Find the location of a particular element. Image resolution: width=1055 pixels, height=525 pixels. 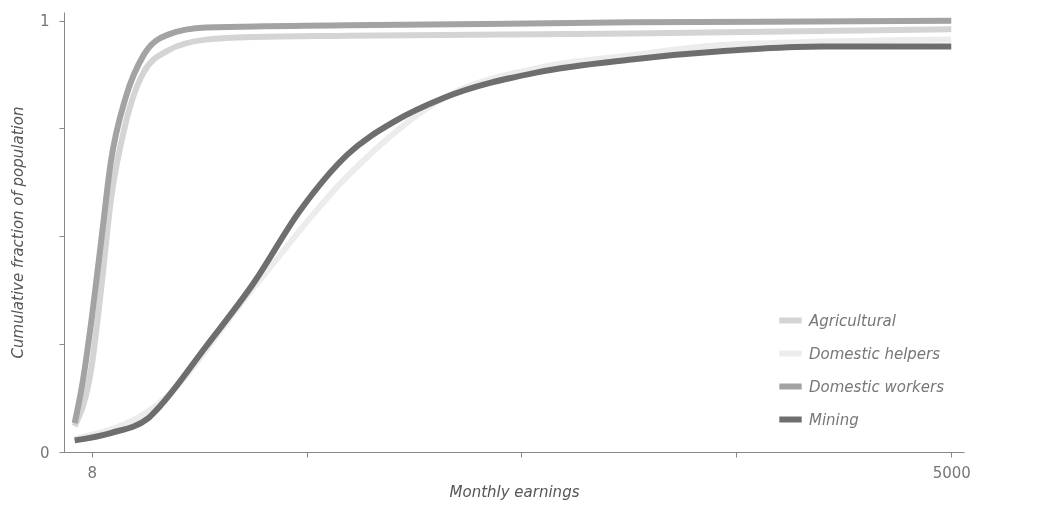

x-axis-title: Monthly earnings is located at coordinates (514, 491).